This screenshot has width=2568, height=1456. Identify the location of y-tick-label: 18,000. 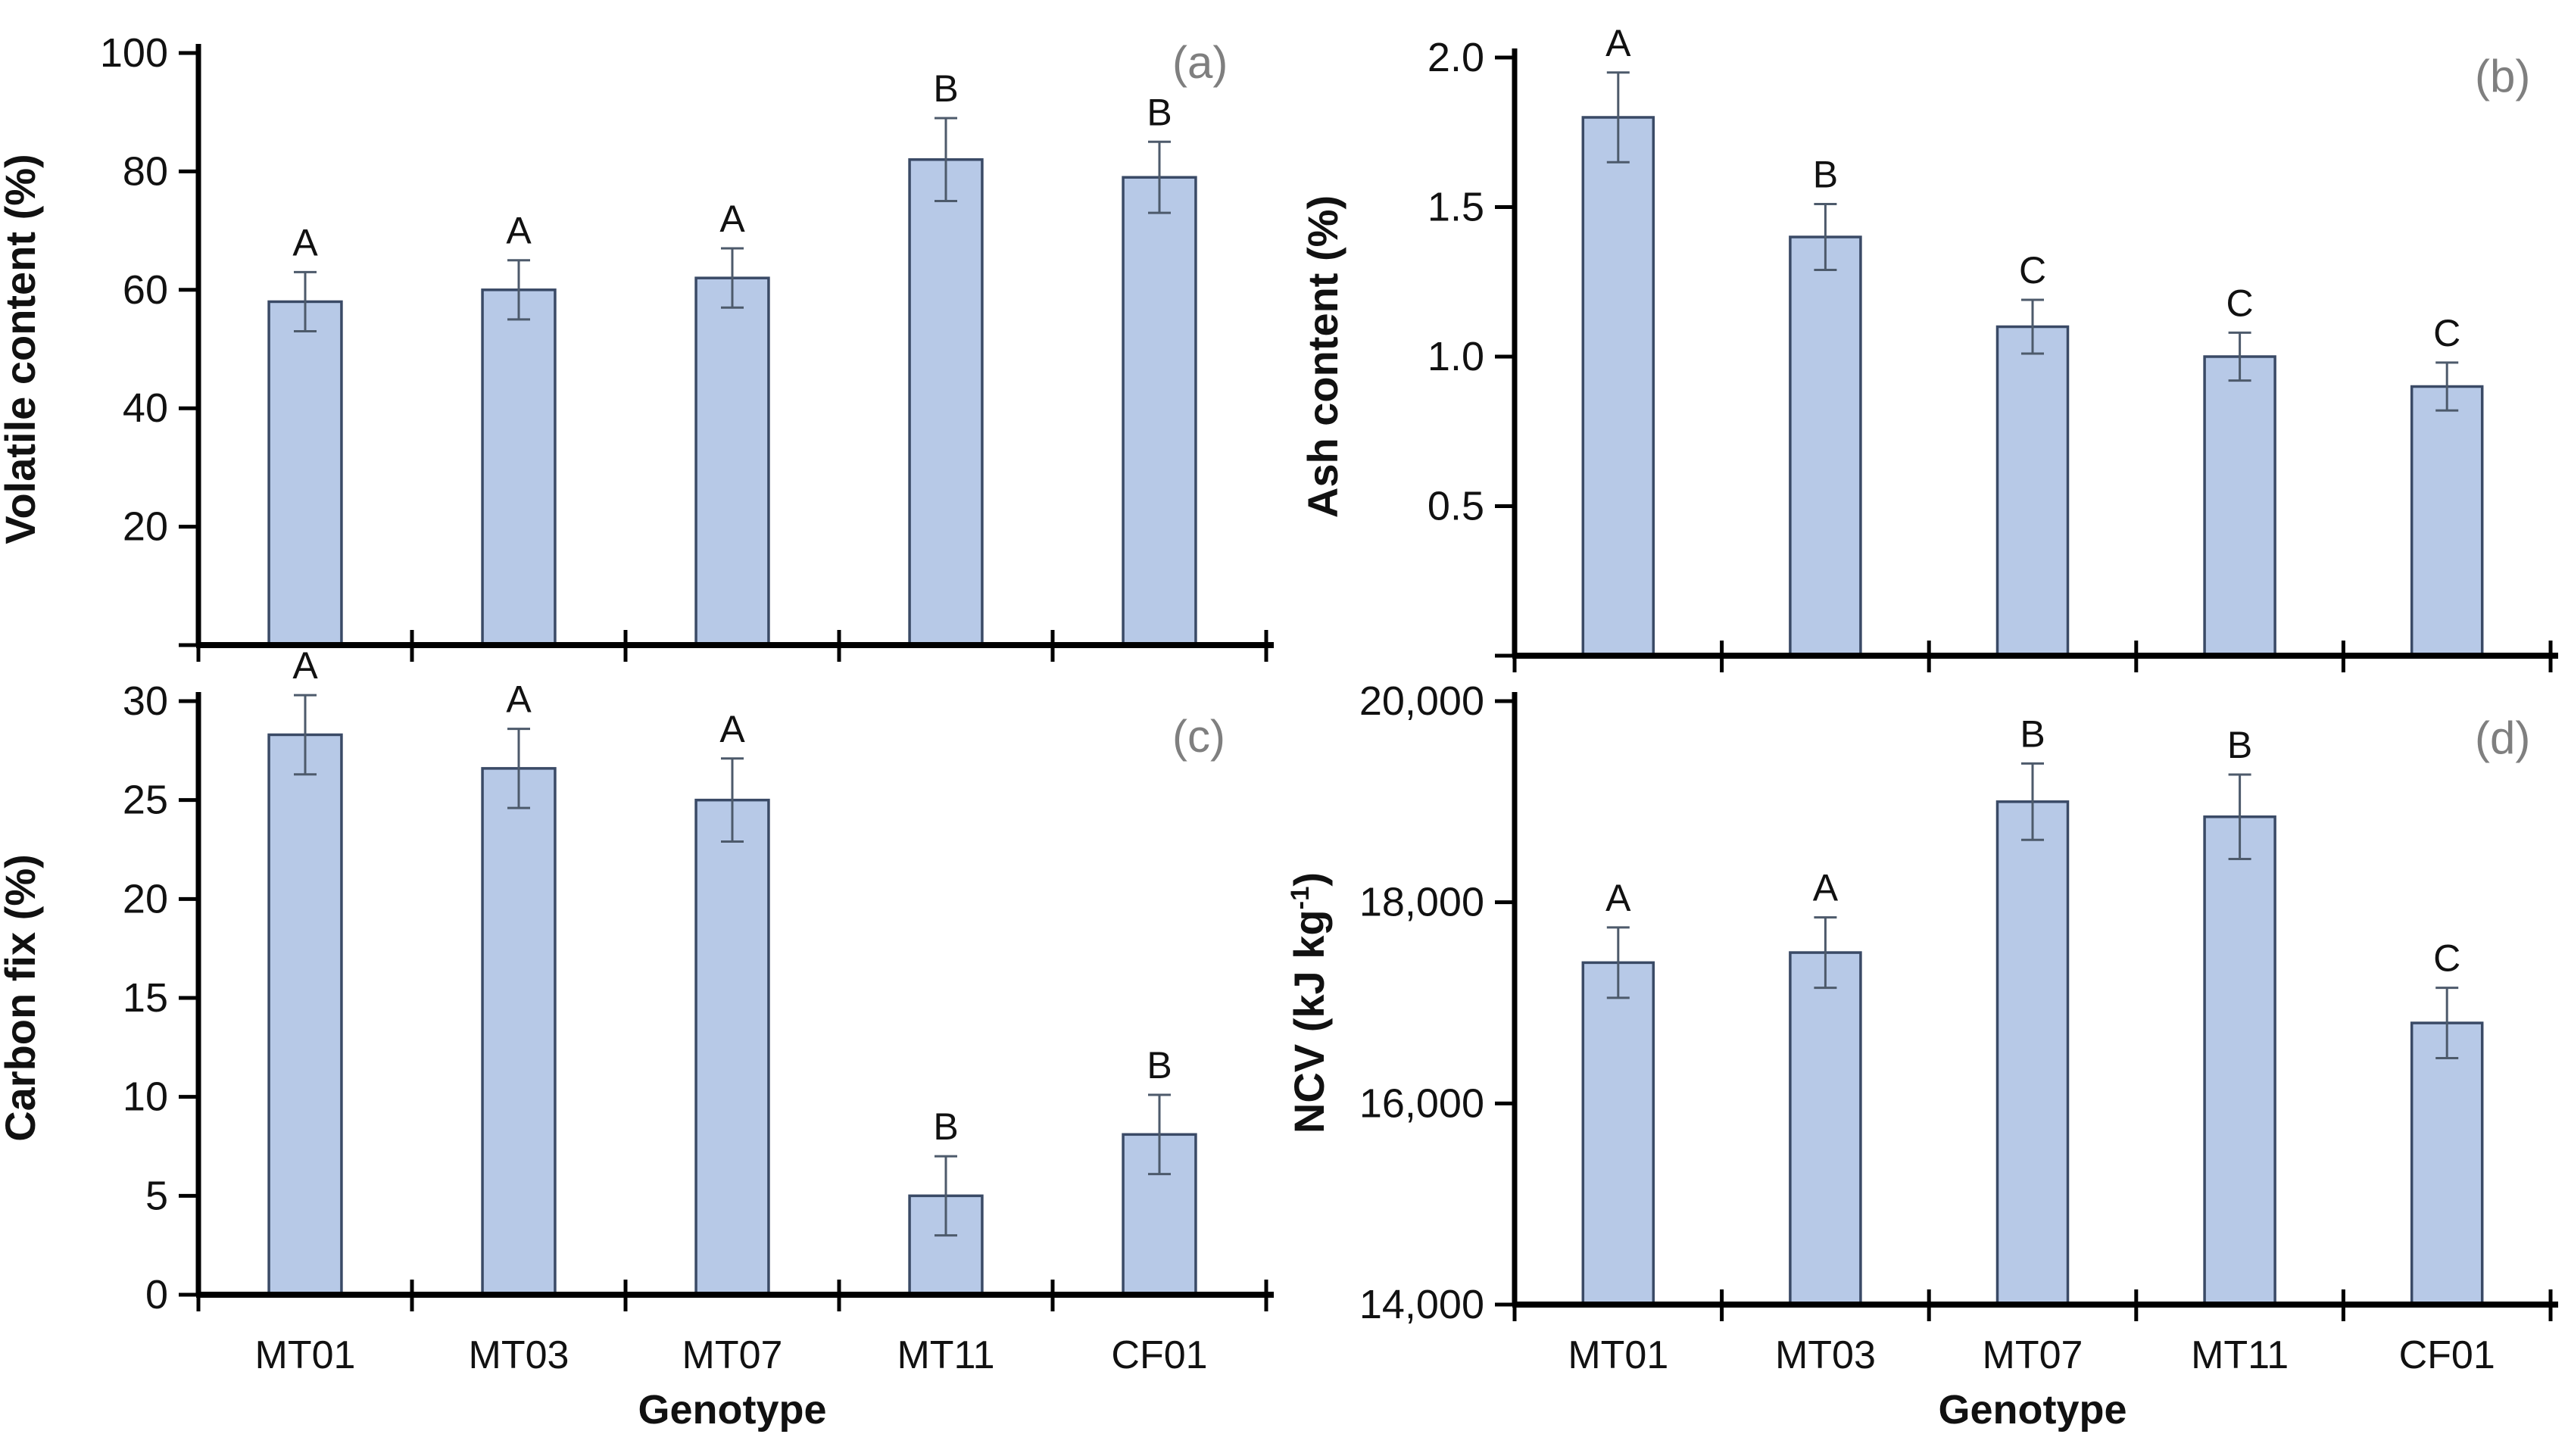
(1421, 902).